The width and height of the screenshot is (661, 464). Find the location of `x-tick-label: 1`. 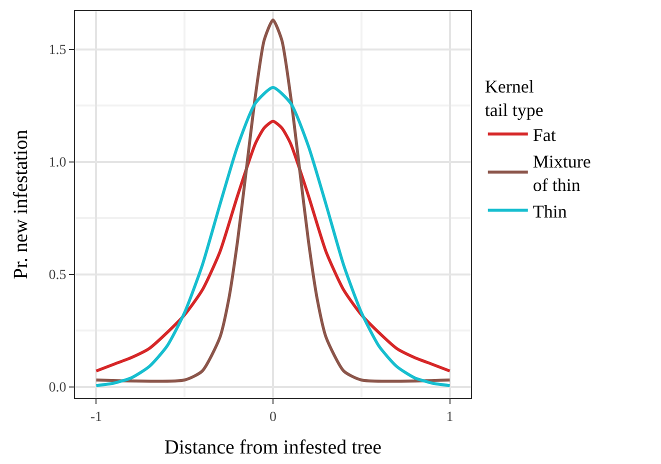

x-tick-label: 1 is located at coordinates (450, 417).